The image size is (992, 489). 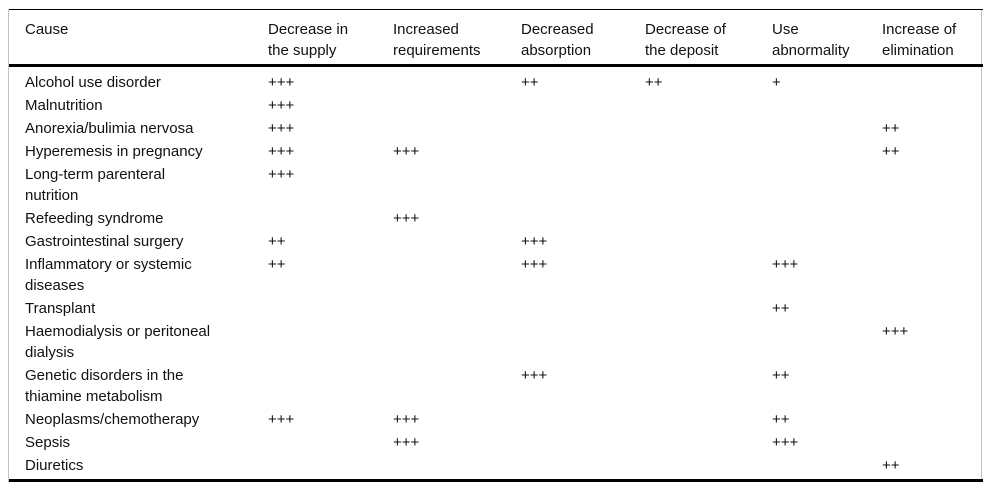 I want to click on value-cell: +, so click(x=776, y=82).